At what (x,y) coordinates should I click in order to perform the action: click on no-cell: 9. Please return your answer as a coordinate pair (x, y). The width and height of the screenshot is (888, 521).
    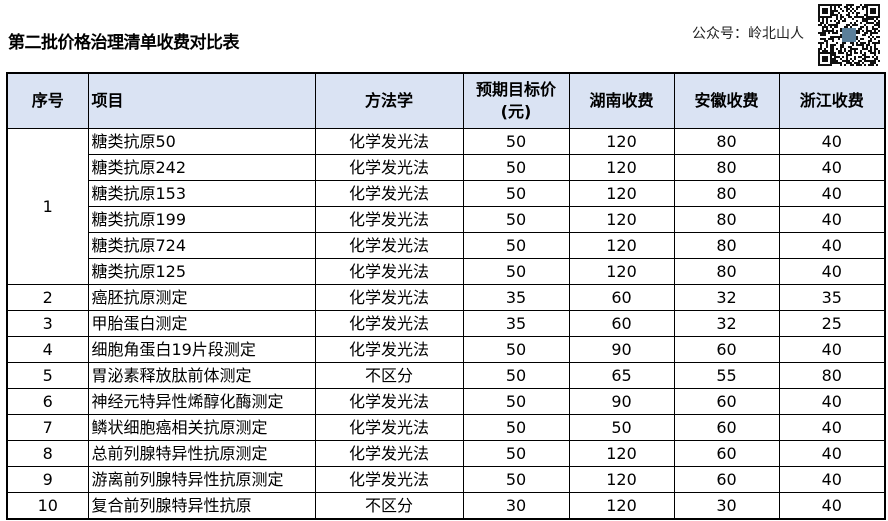
    Looking at the image, I should click on (47, 479).